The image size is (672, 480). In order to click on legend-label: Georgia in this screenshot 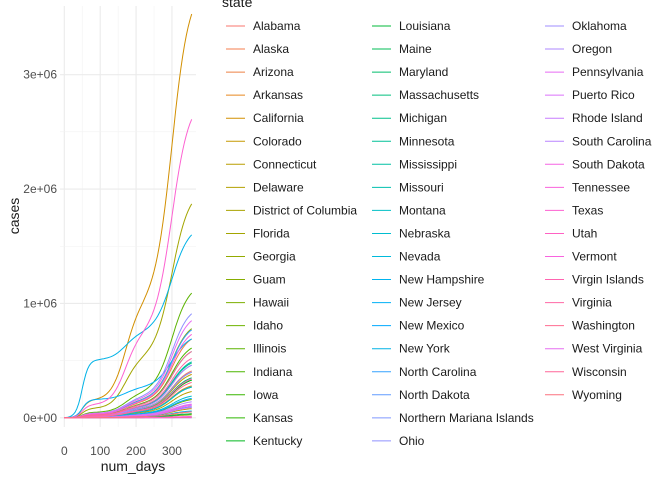, I will do `click(274, 257)`.